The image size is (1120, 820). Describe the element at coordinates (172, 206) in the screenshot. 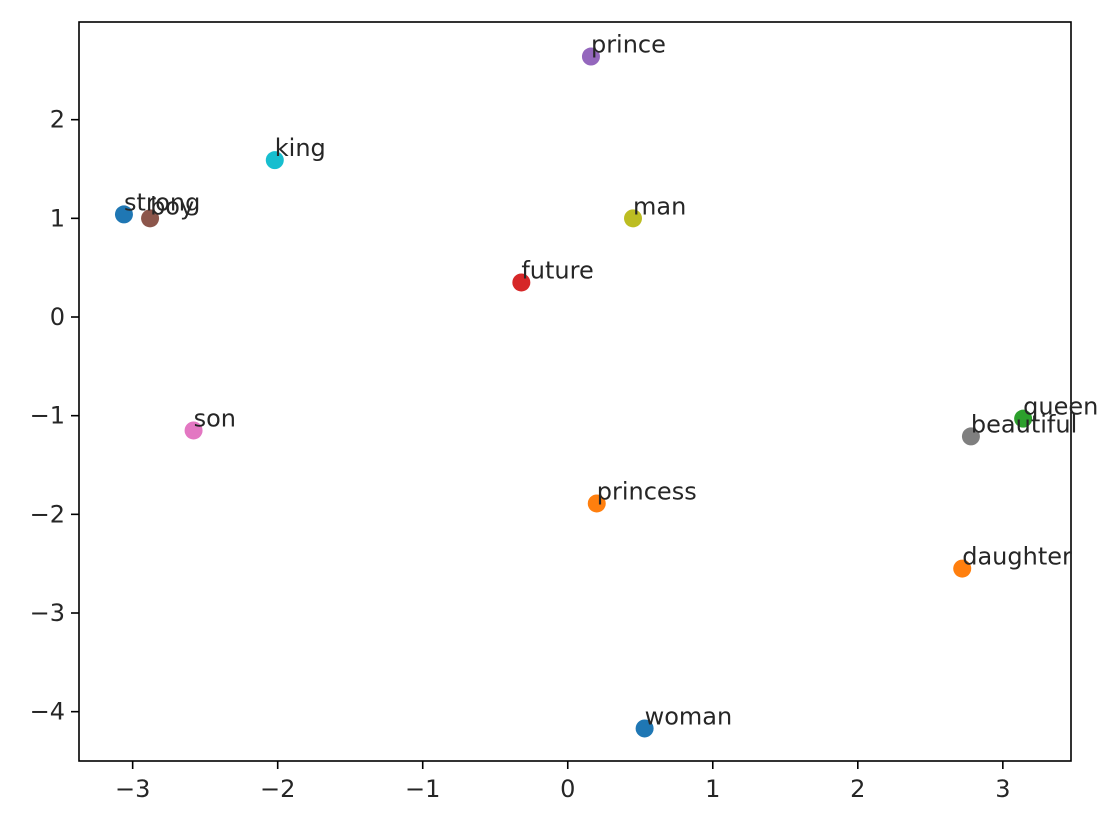

I see `point-label-boy: boy` at that location.